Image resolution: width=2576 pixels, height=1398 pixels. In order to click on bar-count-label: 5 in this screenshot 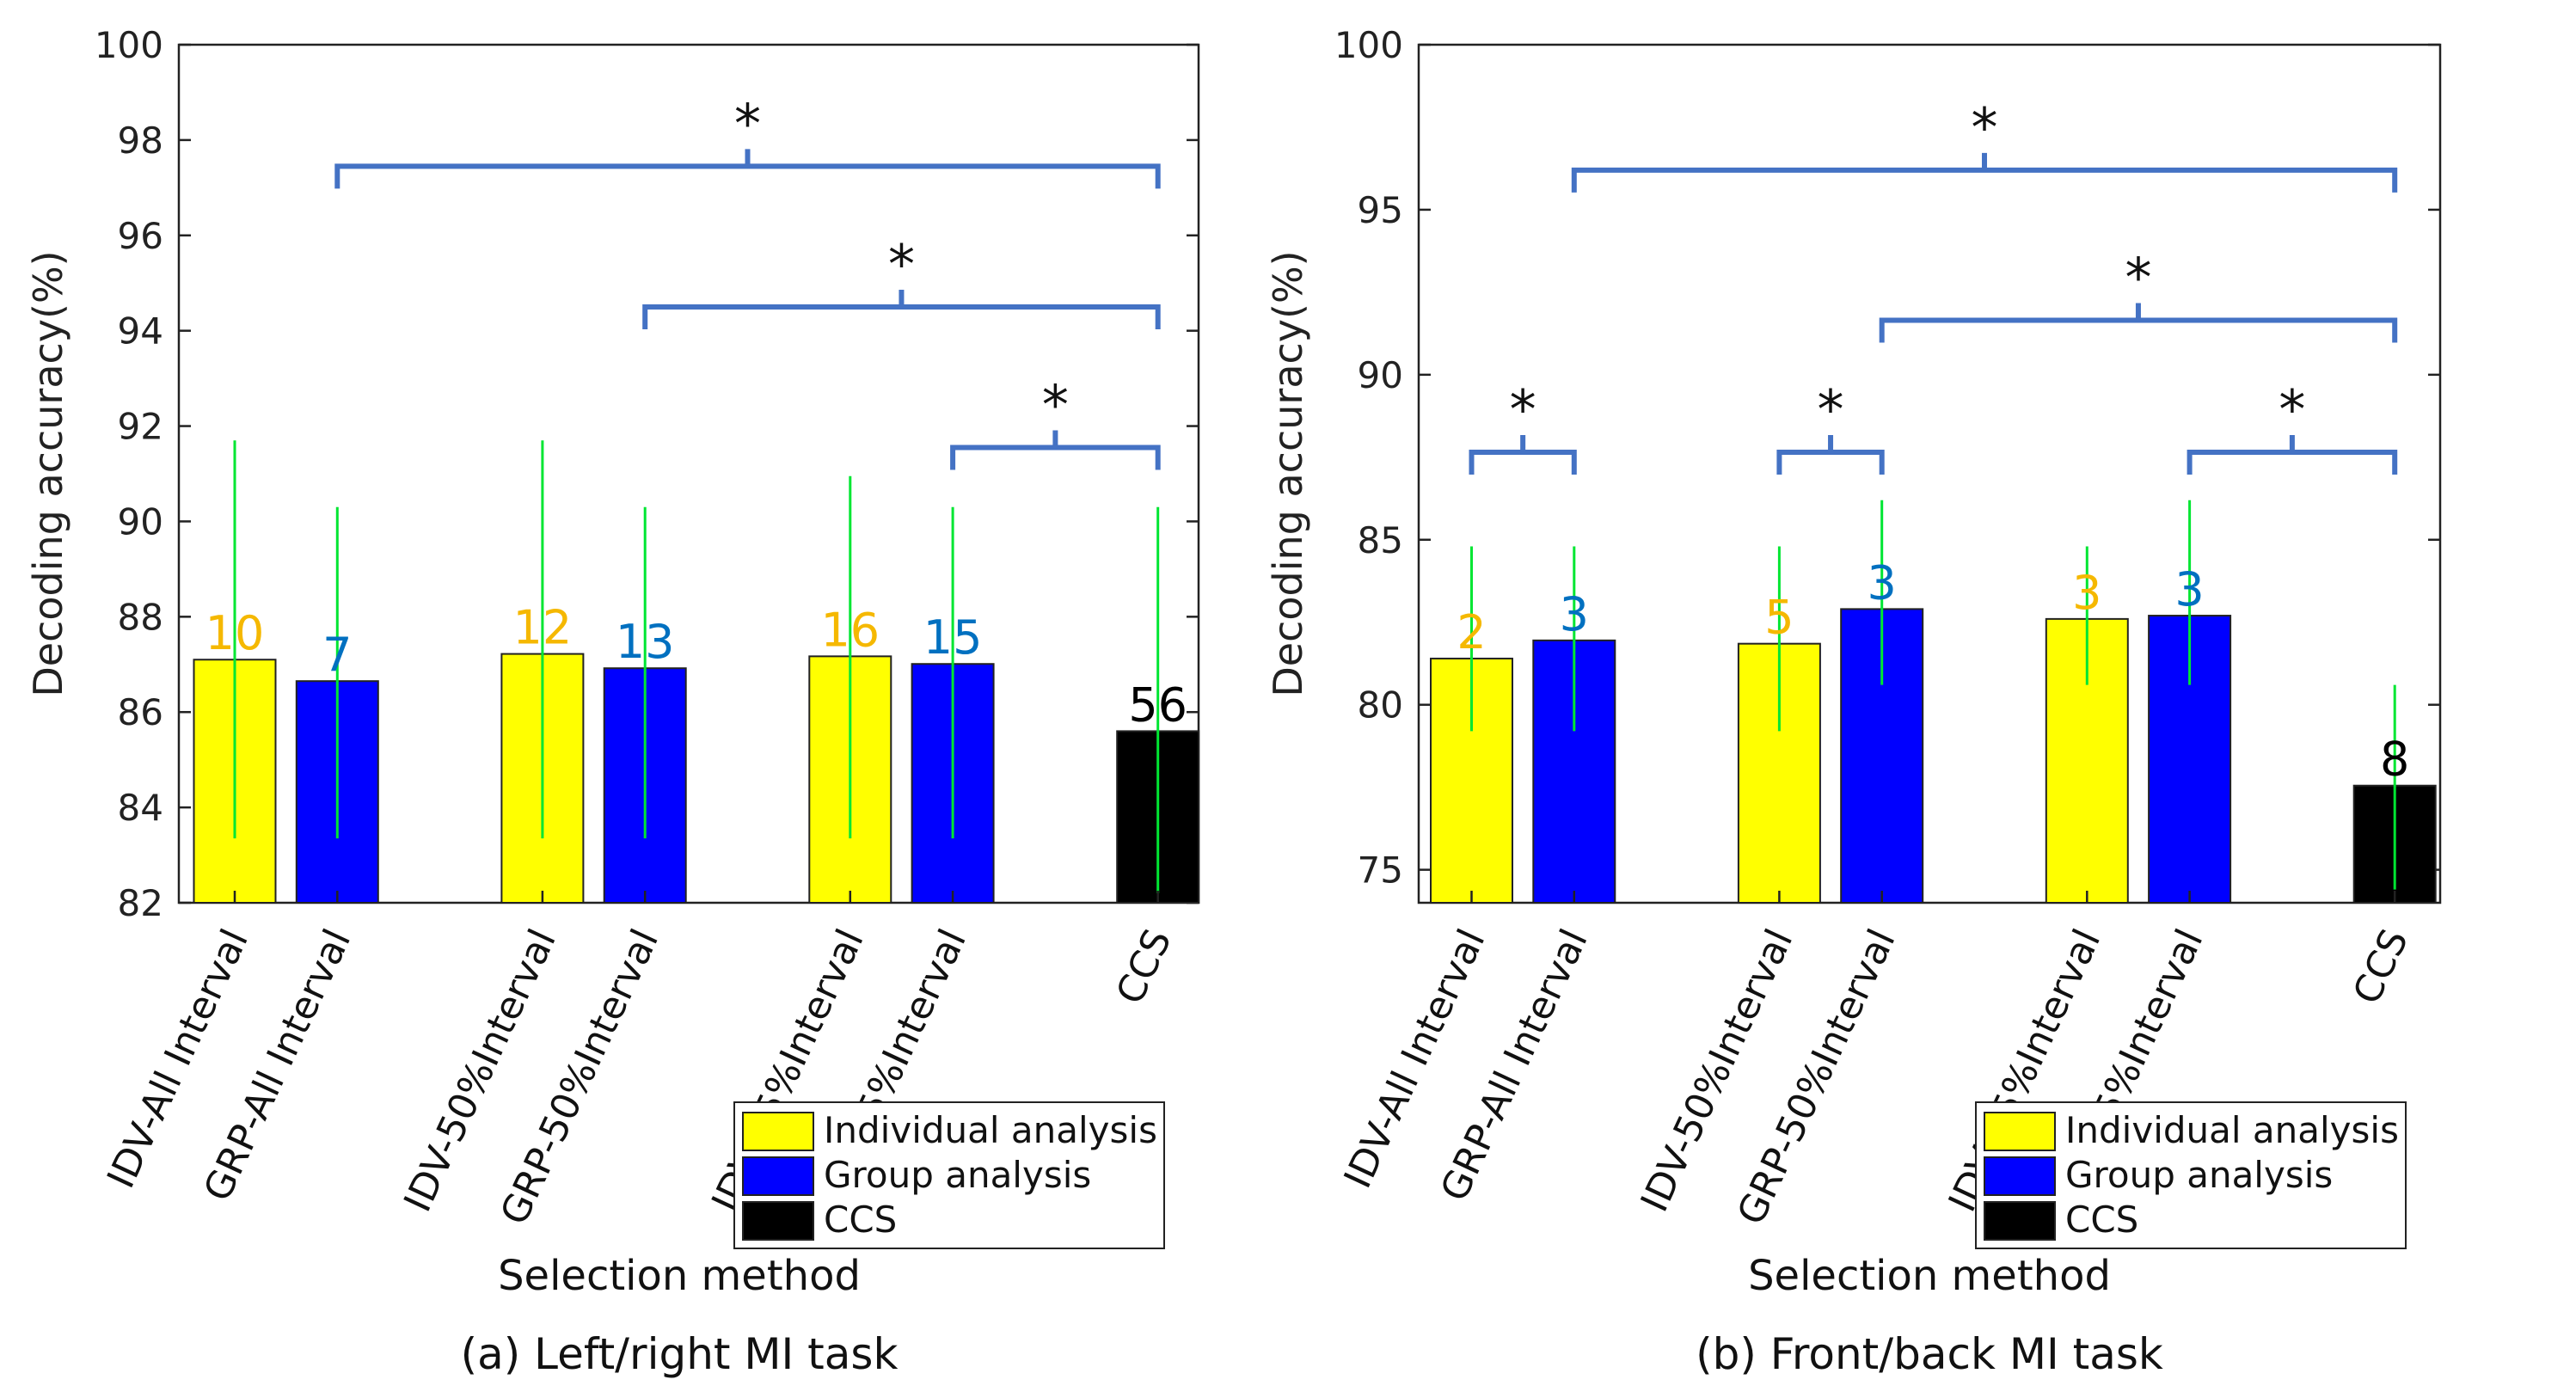, I will do `click(1779, 618)`.